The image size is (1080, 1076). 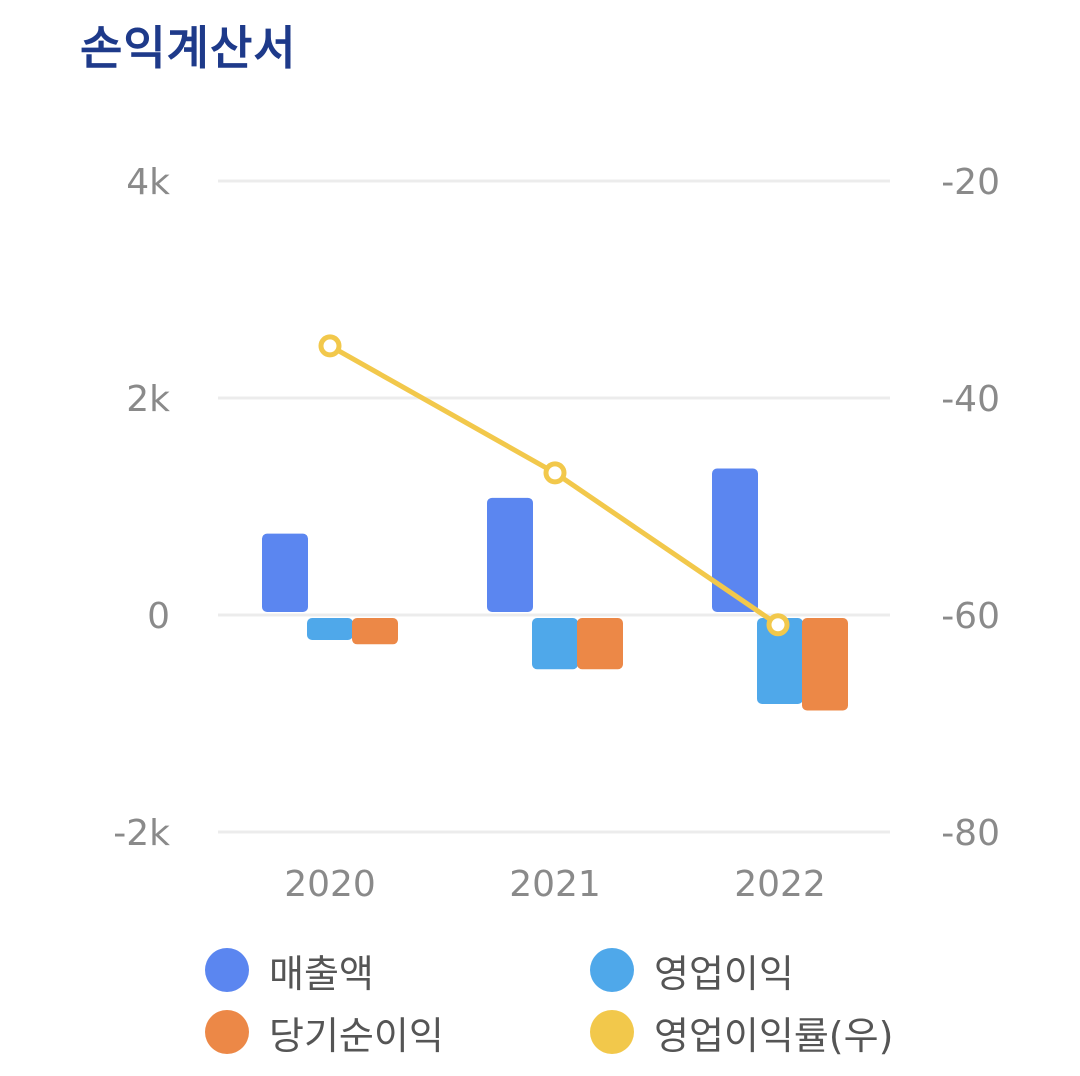 I want to click on legend-item-operating-income: 영업이익, so click(x=692, y=970).